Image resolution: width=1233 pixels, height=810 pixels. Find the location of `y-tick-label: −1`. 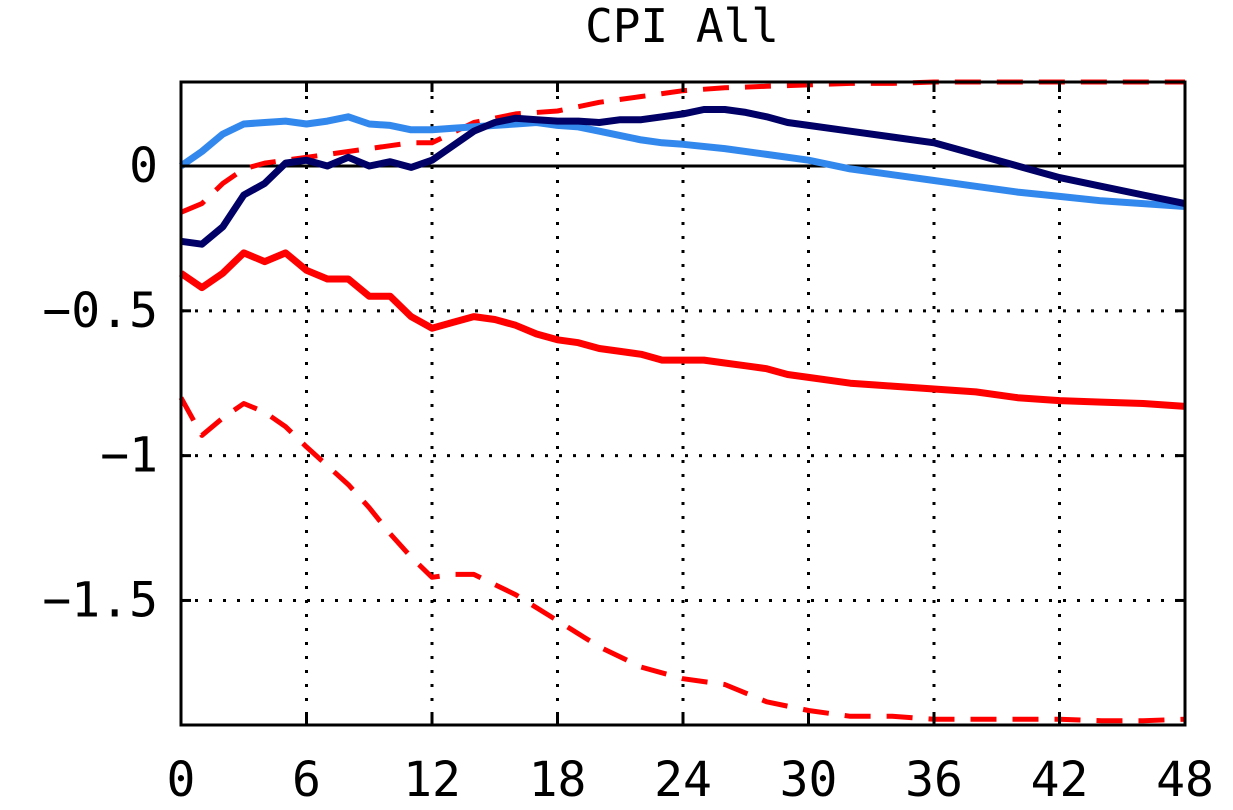

y-tick-label: −1 is located at coordinates (129, 456).